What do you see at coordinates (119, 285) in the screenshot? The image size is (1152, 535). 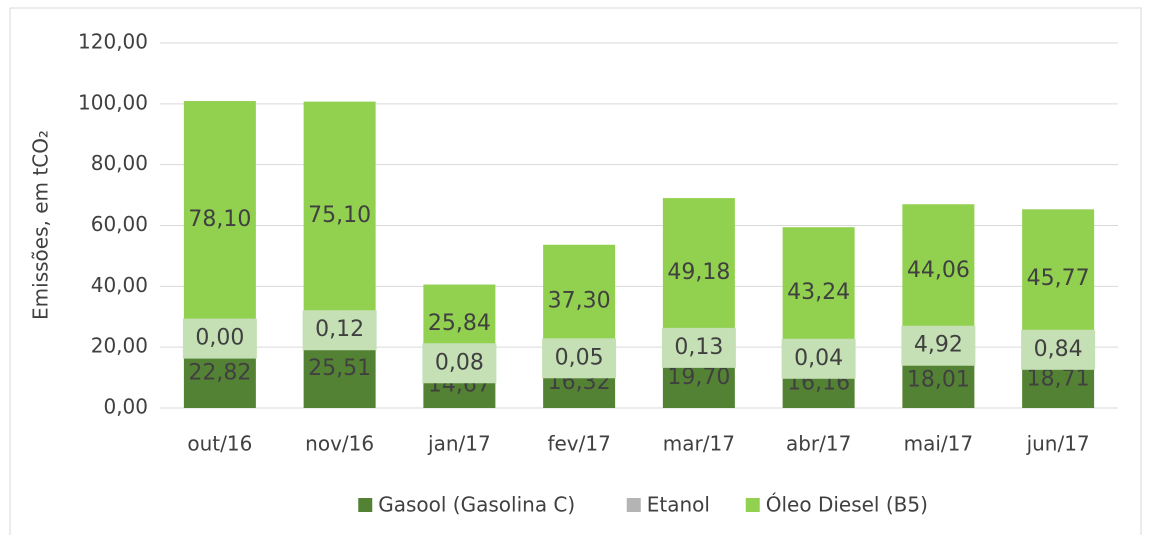 I see `y-tick-label: 40,00` at bounding box center [119, 285].